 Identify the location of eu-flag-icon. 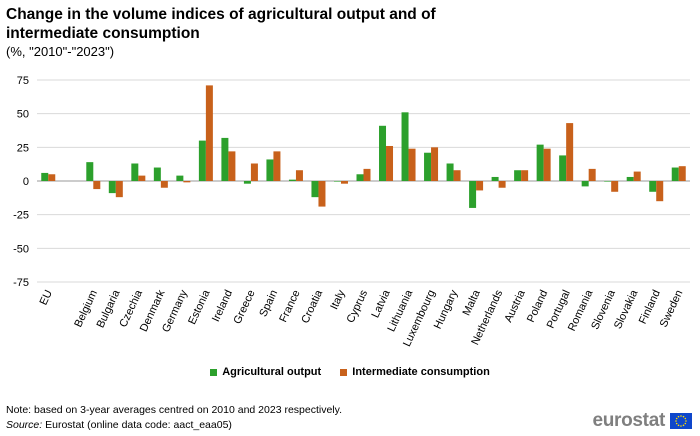
(681, 421).